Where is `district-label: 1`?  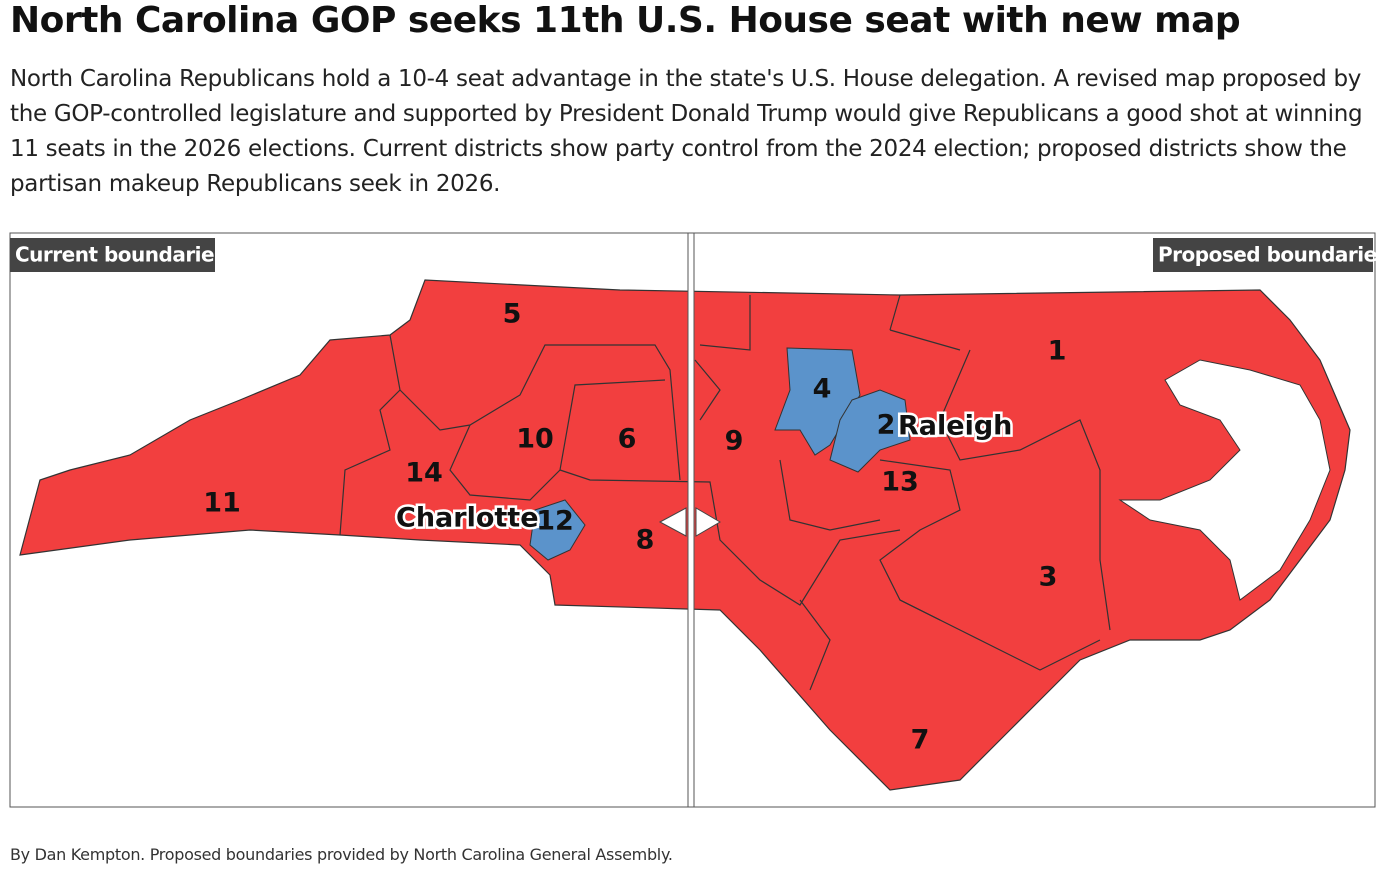
district-label: 1 is located at coordinates (1057, 351).